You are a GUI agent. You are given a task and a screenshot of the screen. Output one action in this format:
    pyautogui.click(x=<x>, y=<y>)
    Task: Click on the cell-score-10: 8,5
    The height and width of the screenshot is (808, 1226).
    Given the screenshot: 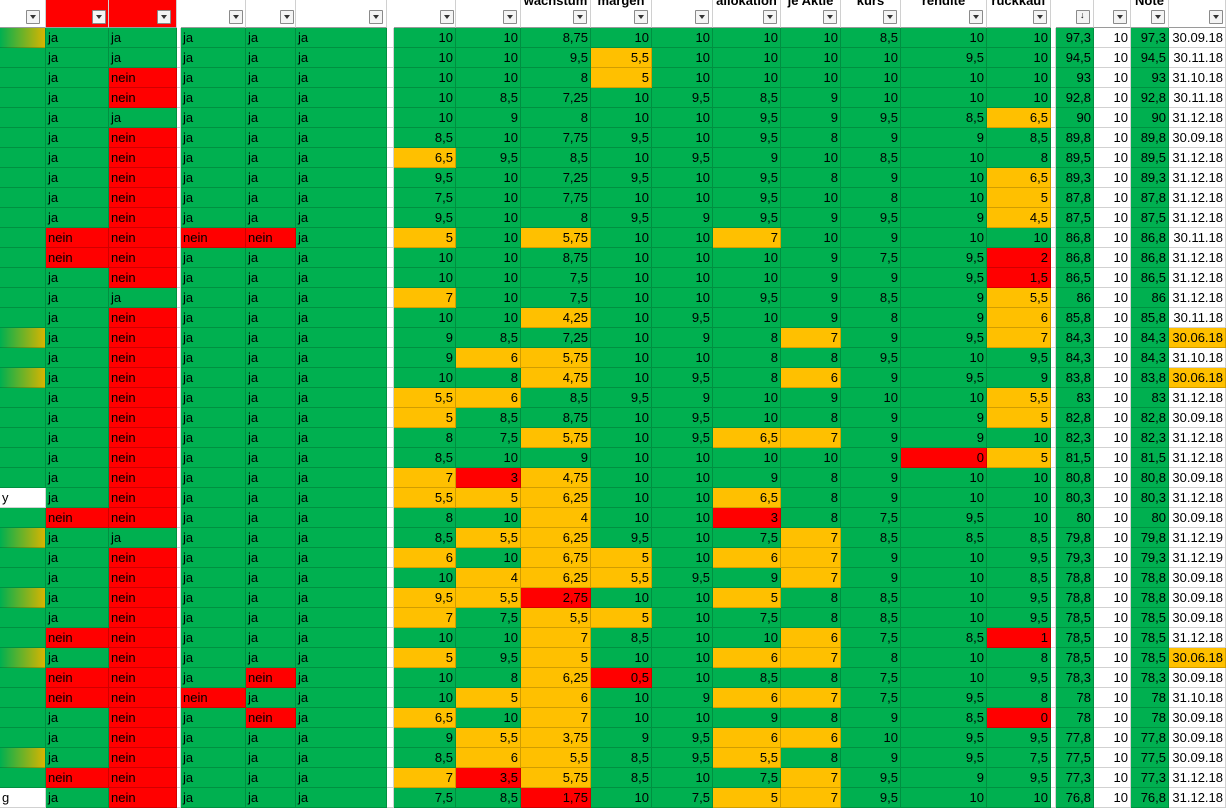 What is the action you would take?
    pyautogui.click(x=1019, y=578)
    